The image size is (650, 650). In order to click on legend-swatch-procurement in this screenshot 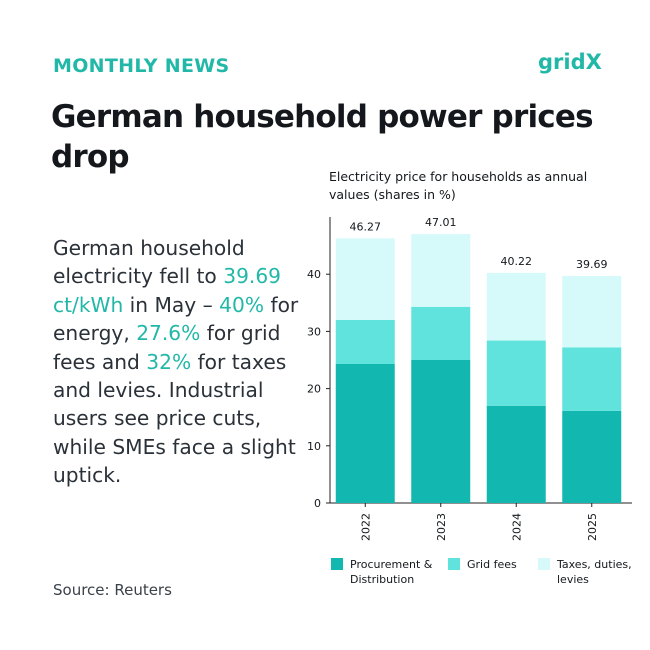, I will do `click(337, 564)`.